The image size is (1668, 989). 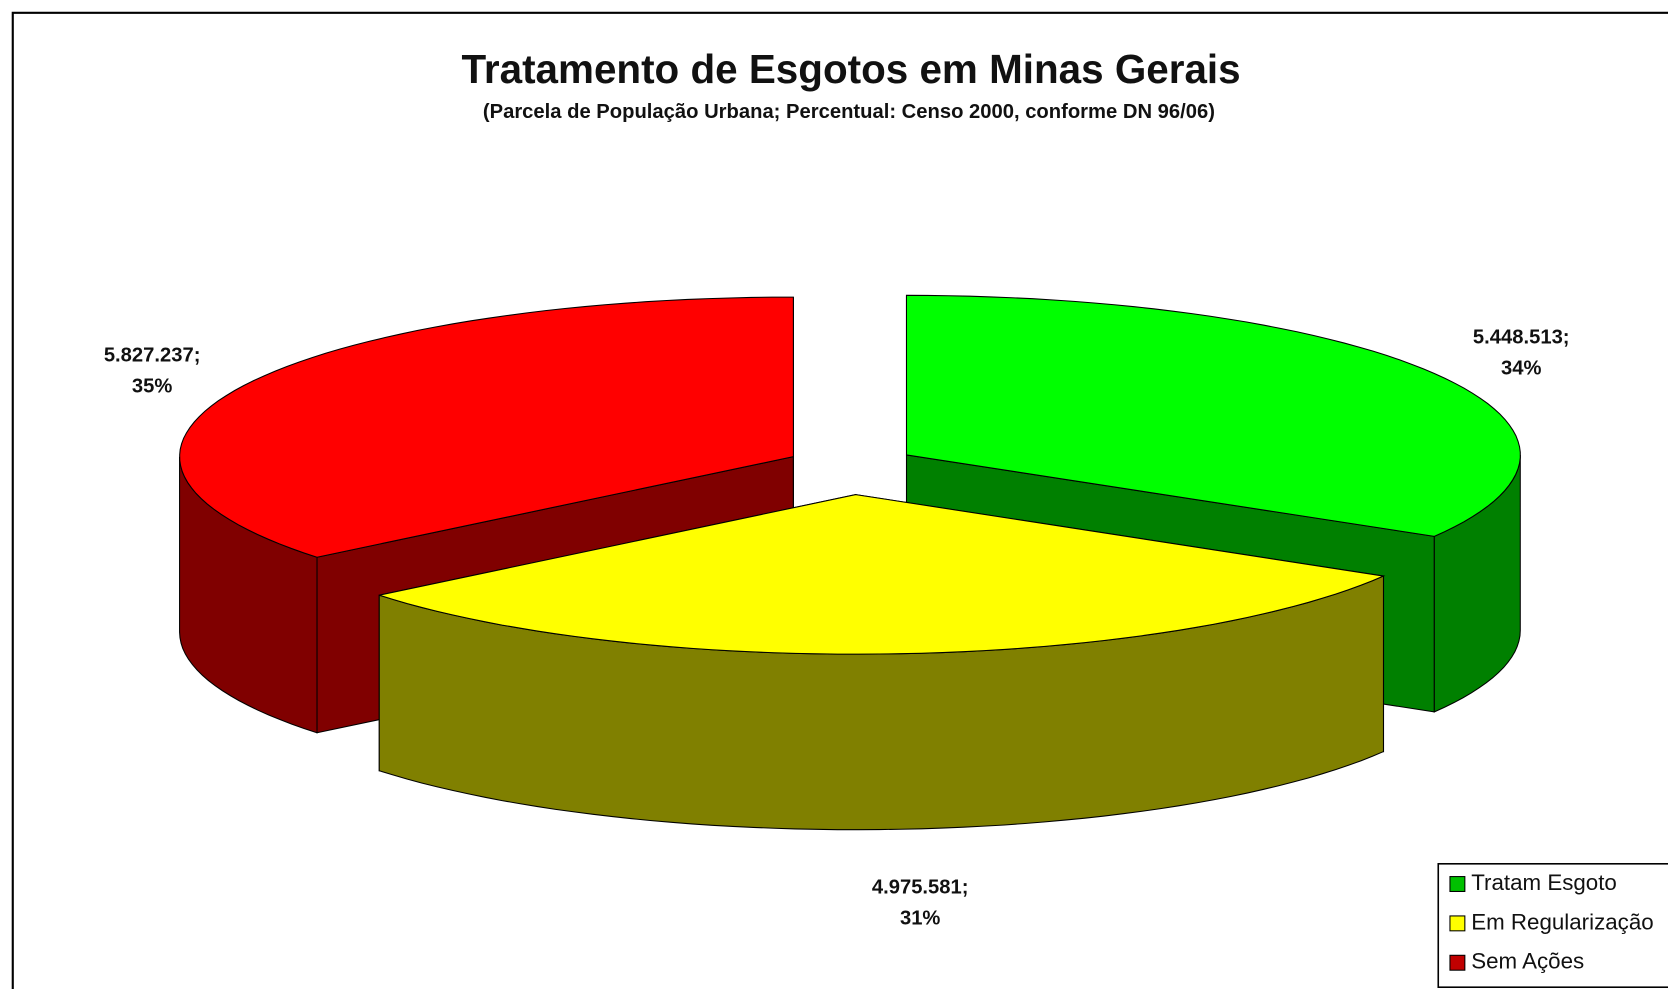 I want to click on legend-label: Tratam Esgoto, so click(x=1544, y=882).